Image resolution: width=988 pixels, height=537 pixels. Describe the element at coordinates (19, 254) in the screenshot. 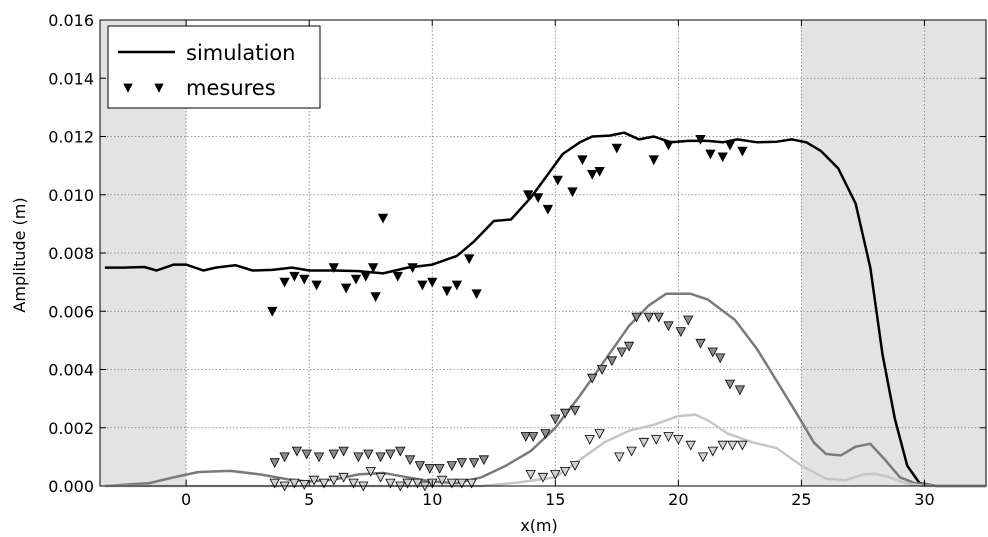

I see `y-axis-label: Amplitude (m)` at that location.